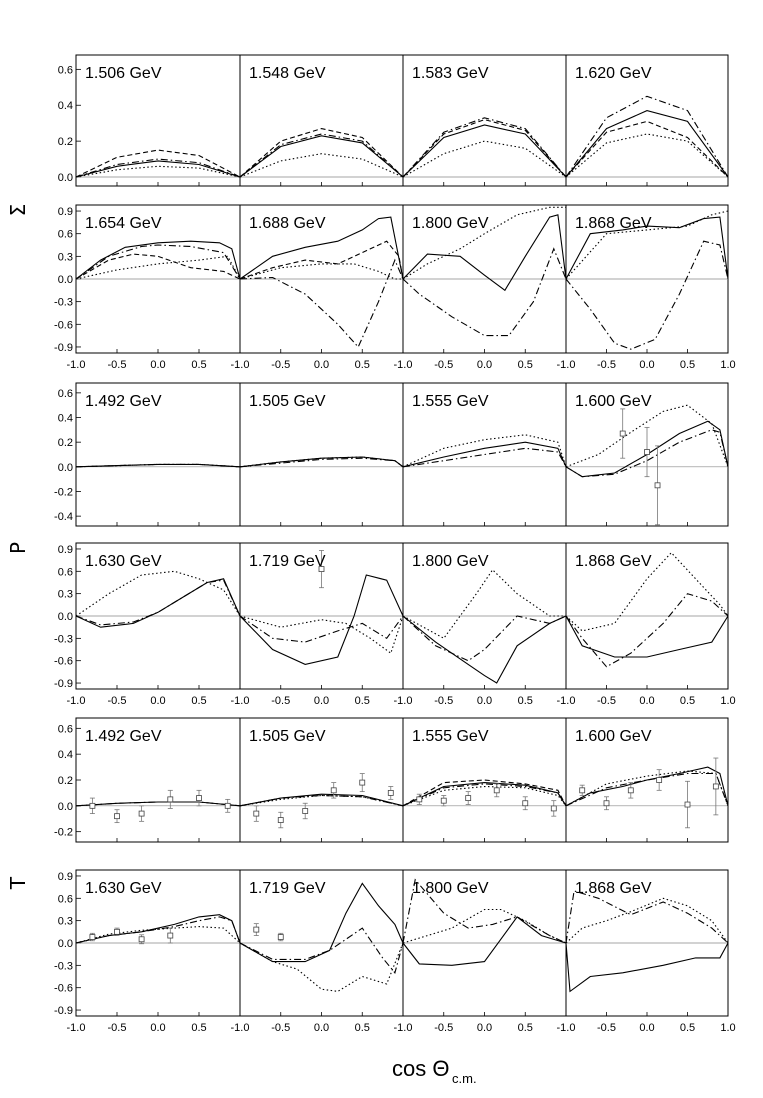 This screenshot has height=1098, width=763. What do you see at coordinates (287, 888) in the screenshot?
I see `energy-label: 1.719 GeV` at bounding box center [287, 888].